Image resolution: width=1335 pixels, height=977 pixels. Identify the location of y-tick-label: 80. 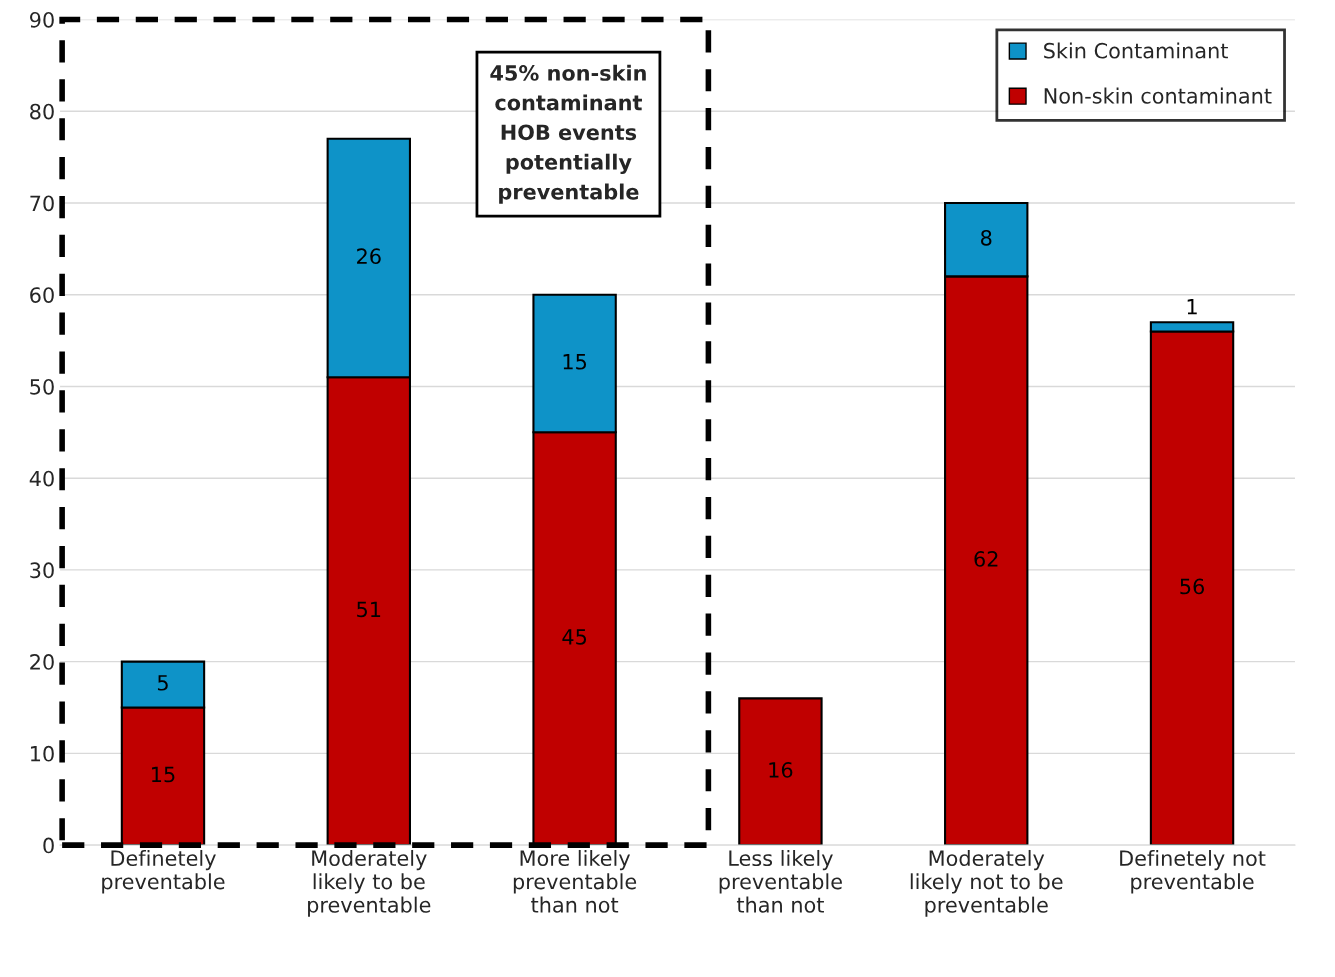
(42, 111).